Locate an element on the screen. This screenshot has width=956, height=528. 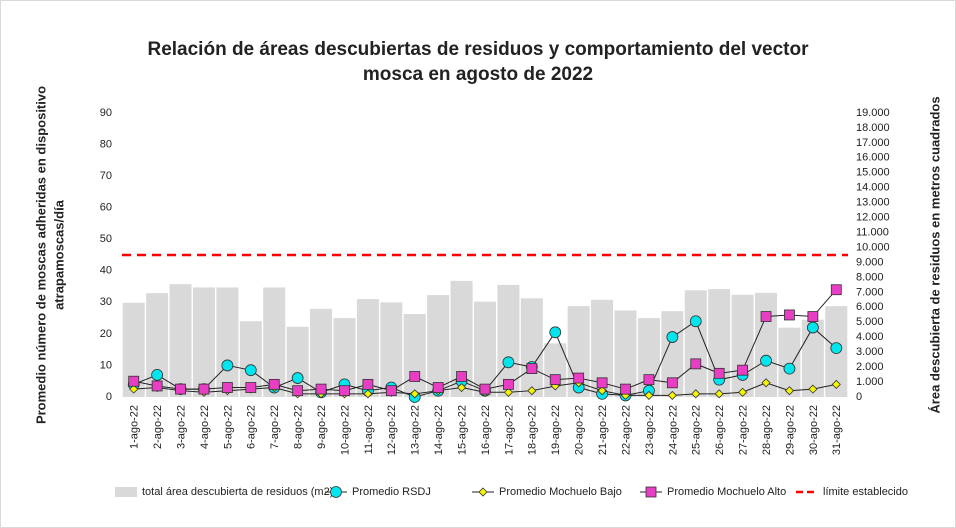
y-tick-label: 20 is located at coordinates (106, 334).